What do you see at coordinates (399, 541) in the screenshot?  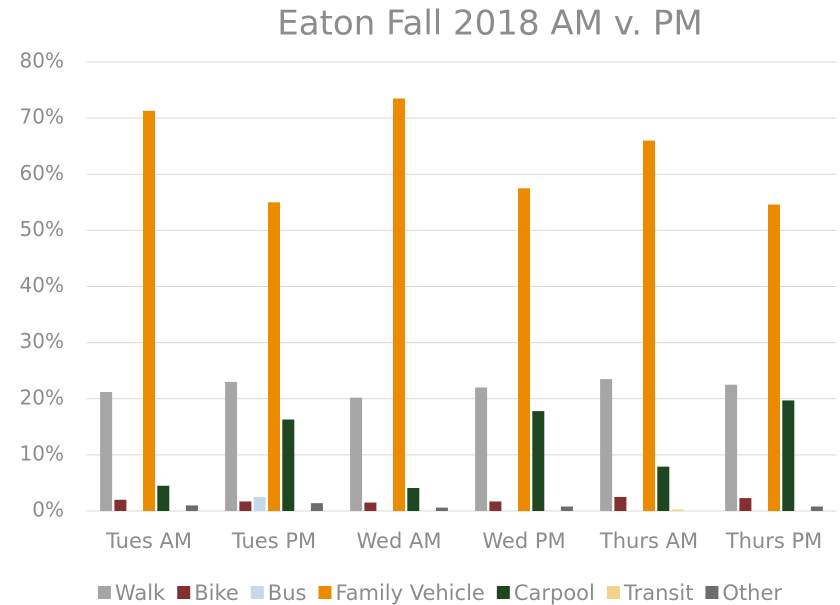 I see `x-tick-label: Wed AM` at bounding box center [399, 541].